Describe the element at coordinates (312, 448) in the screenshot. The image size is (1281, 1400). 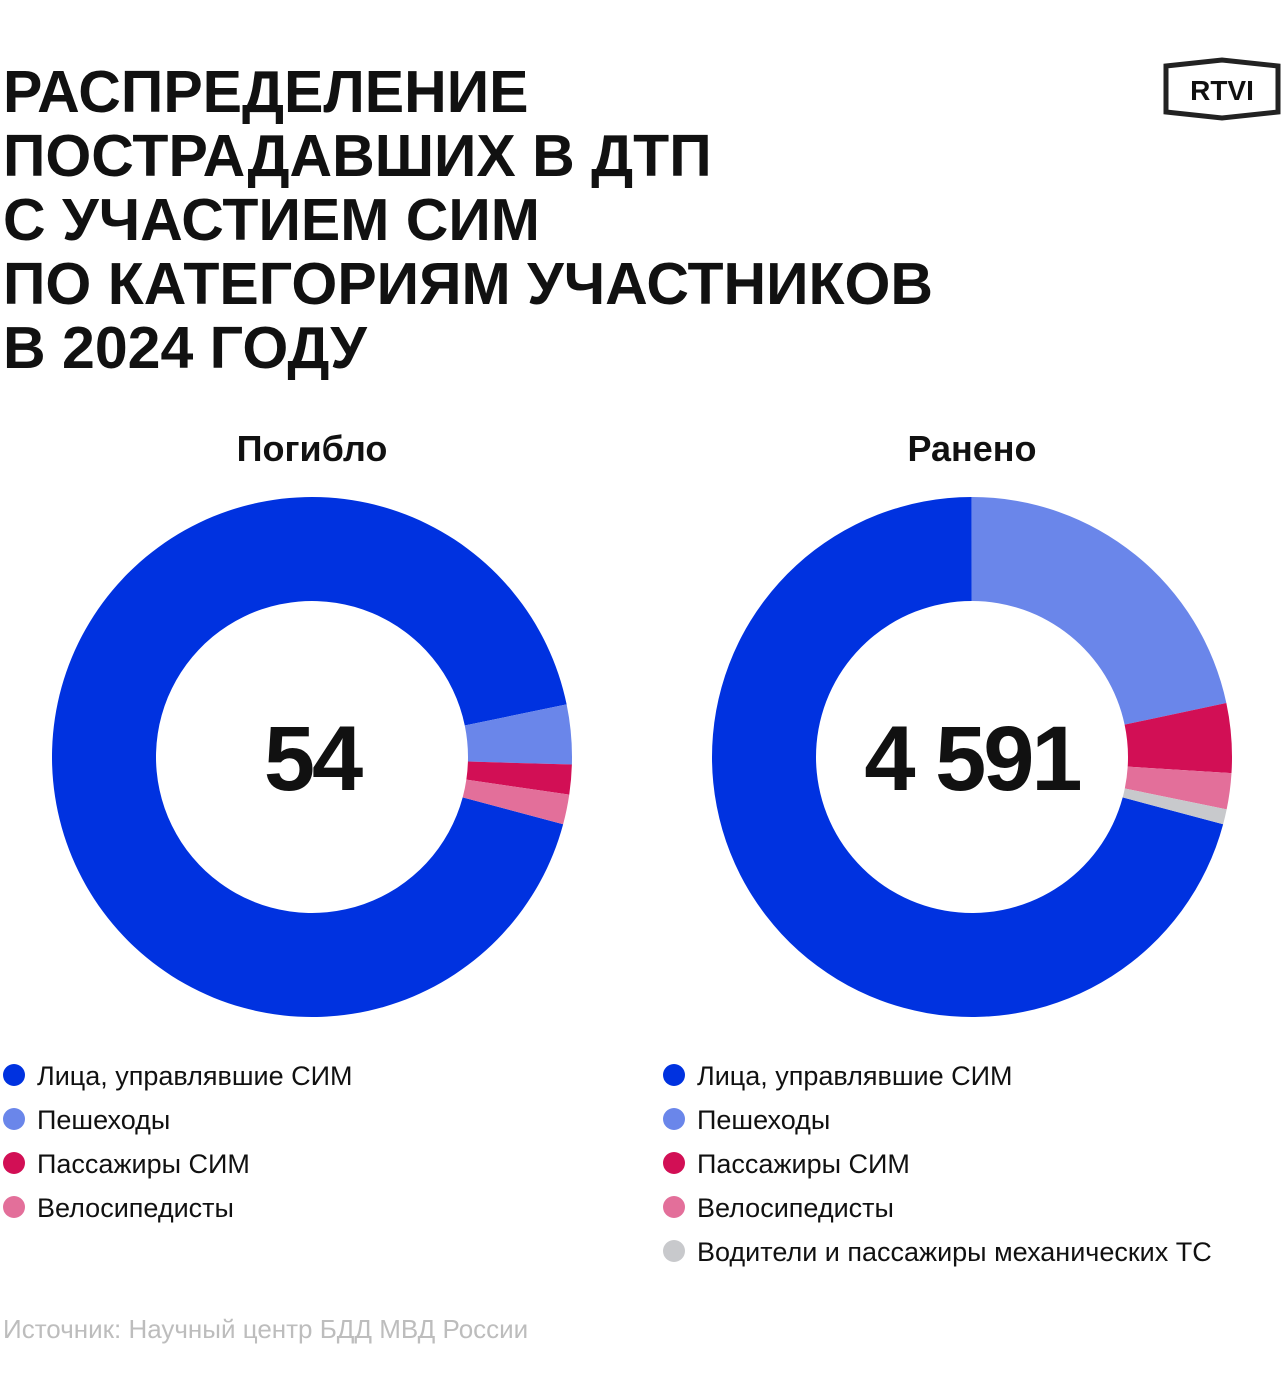
I see `chart-title: Погибло` at that location.